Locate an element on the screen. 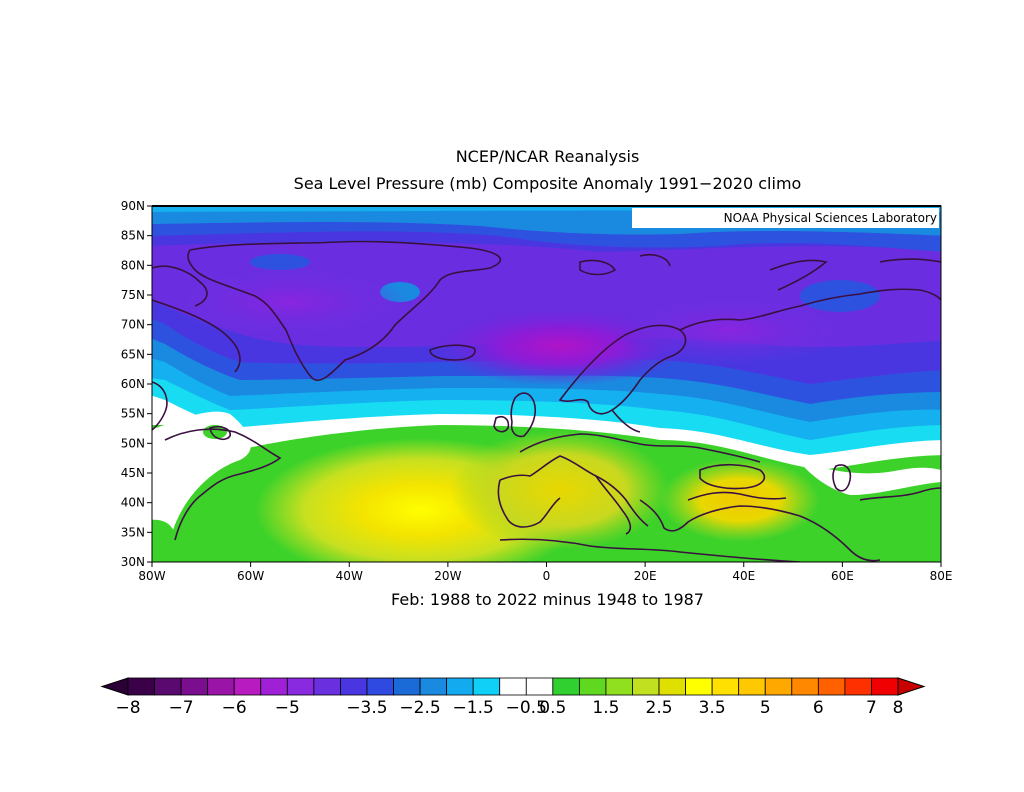 The image size is (1024, 792). colorbar-label: 0.5 is located at coordinates (552, 708).